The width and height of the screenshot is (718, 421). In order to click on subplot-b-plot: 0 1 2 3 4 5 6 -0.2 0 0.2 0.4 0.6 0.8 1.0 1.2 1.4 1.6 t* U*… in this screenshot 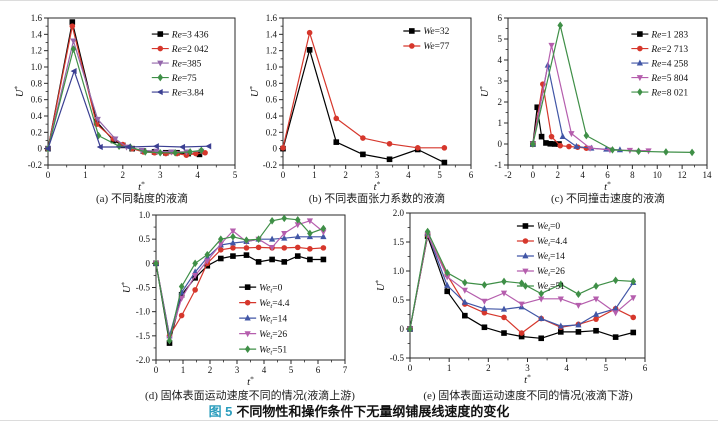, I will do `click(362, 103)`.